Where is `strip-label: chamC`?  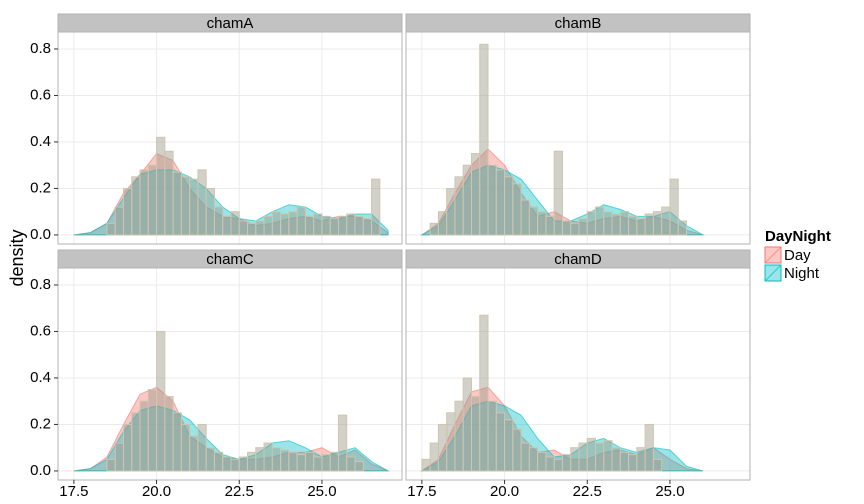 strip-label: chamC is located at coordinates (230, 259).